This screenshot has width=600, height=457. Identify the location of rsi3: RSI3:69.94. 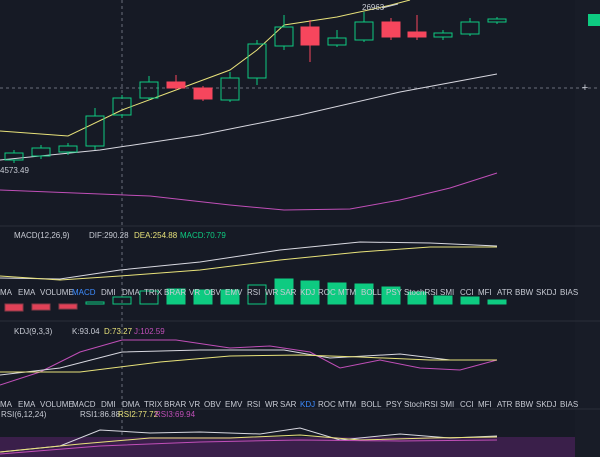
(175, 414).